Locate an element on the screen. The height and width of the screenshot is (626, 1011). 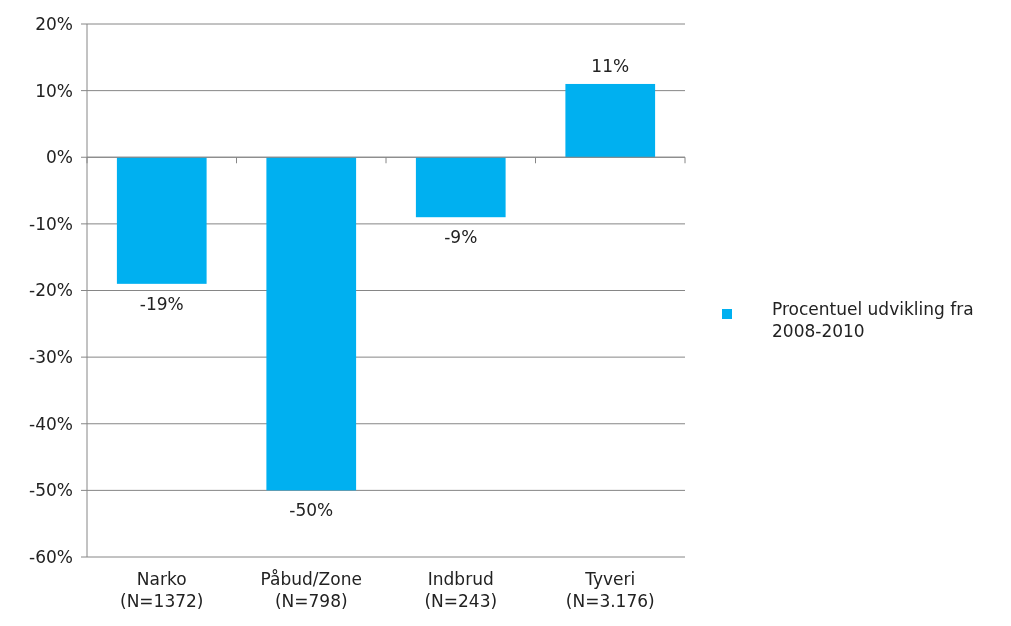
y-tick-label: 10% is located at coordinates (54, 90).